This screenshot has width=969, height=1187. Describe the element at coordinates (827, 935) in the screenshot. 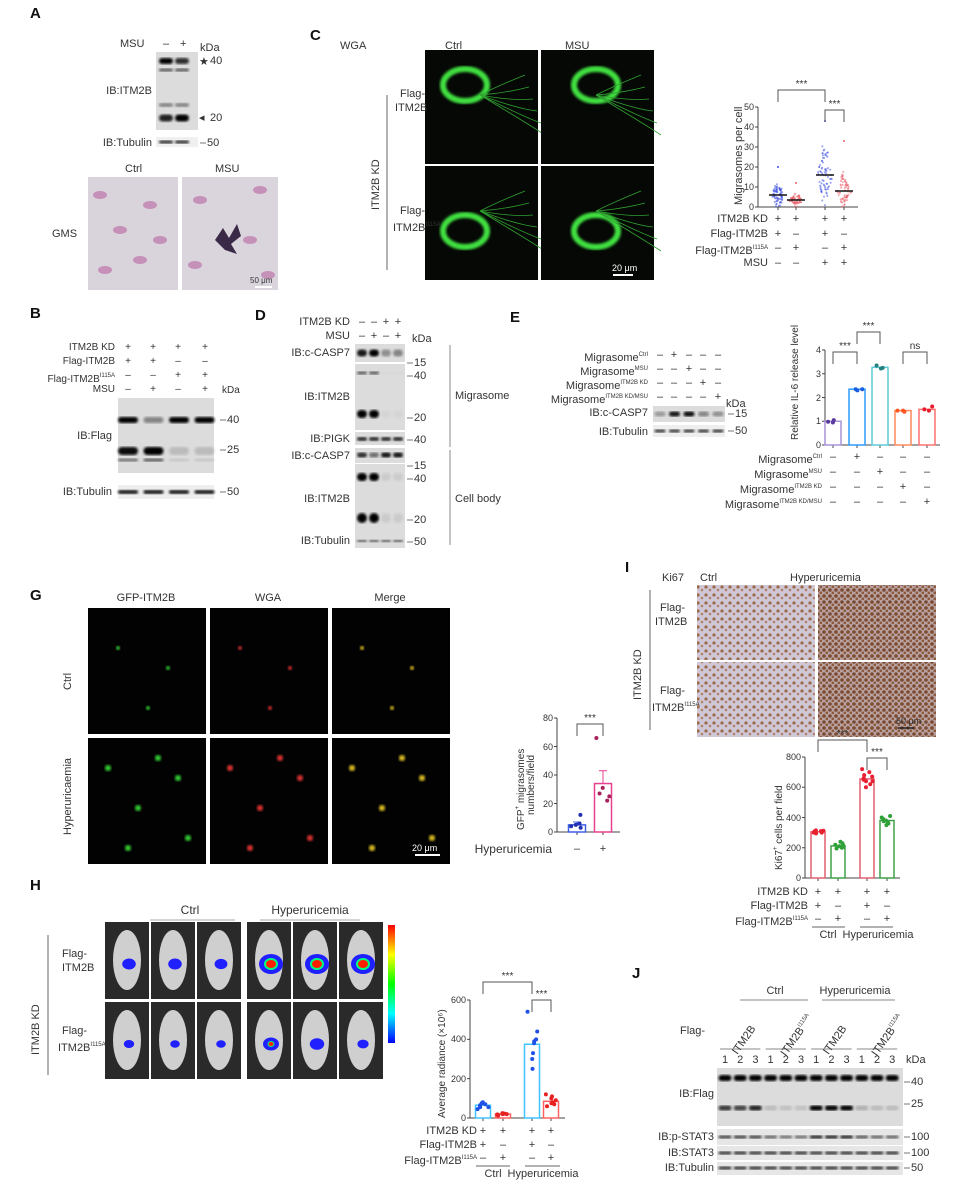

I see `group-label: Ctrl` at that location.